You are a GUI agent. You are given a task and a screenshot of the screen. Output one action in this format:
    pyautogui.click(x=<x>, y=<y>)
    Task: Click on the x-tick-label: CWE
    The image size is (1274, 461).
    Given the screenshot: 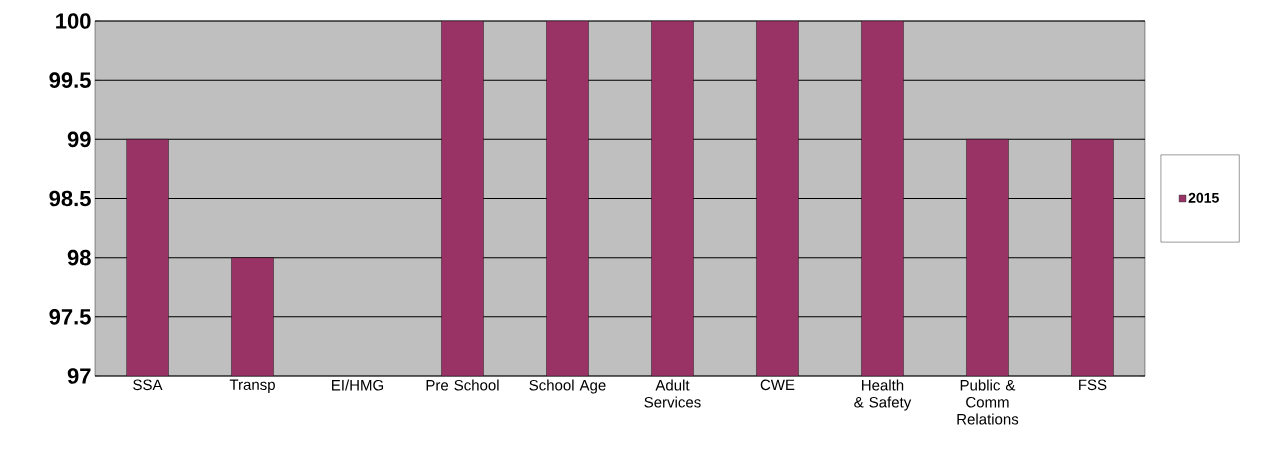 What is the action you would take?
    pyautogui.click(x=777, y=385)
    